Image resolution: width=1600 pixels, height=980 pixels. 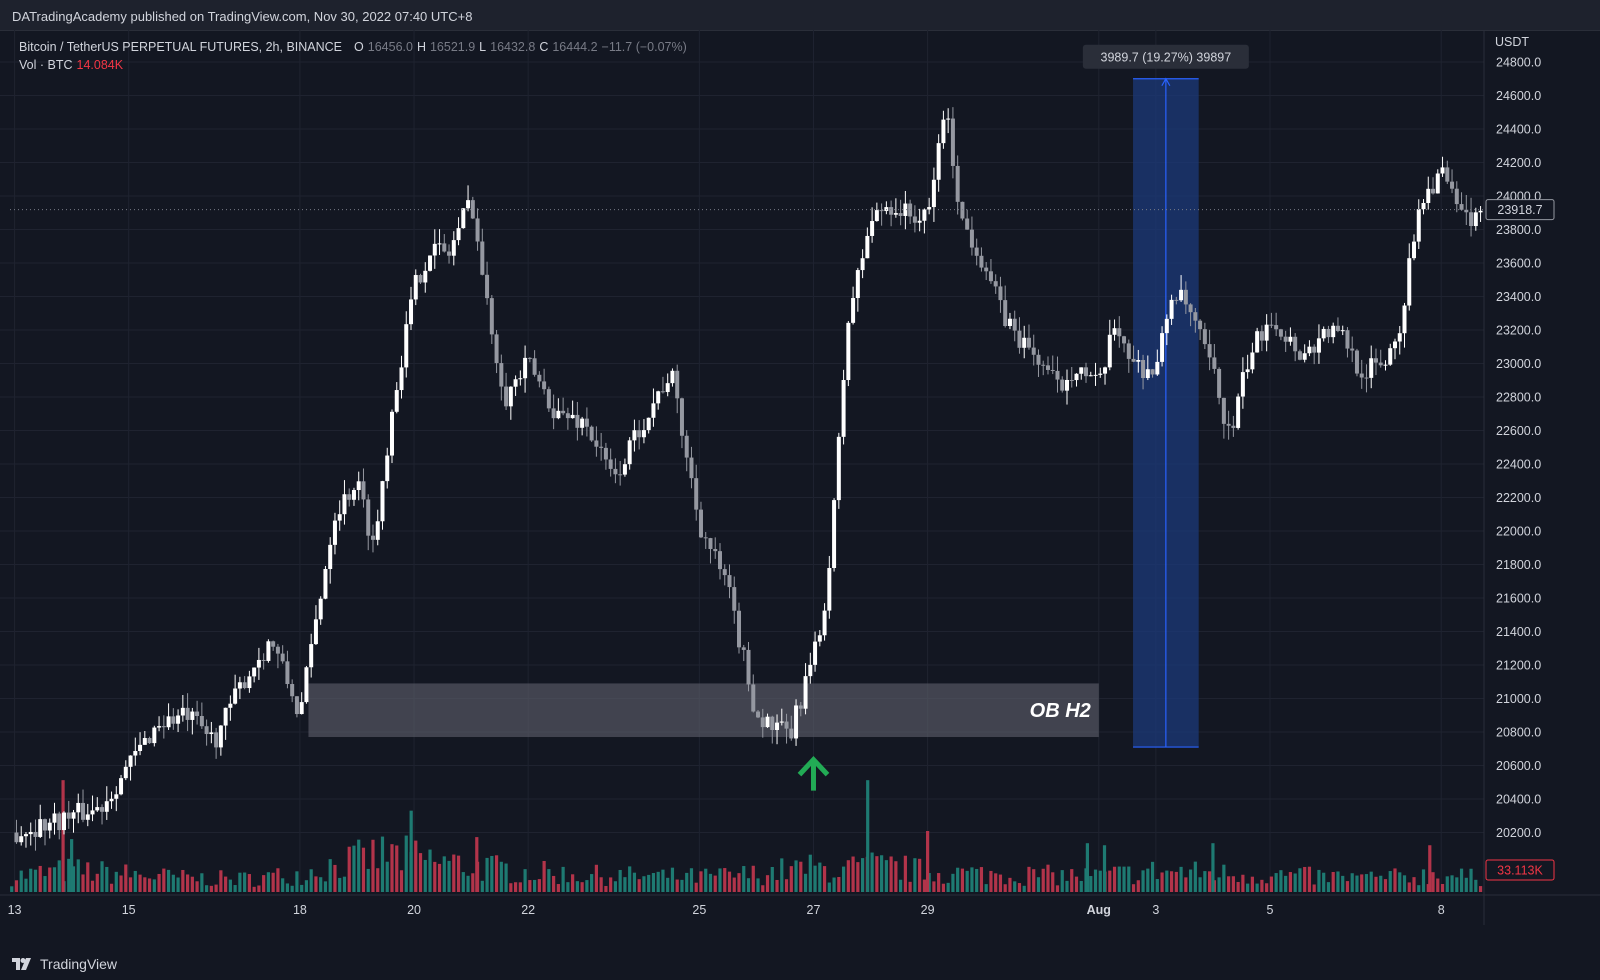 What do you see at coordinates (1512, 42) in the screenshot?
I see `currency-label: USDT` at bounding box center [1512, 42].